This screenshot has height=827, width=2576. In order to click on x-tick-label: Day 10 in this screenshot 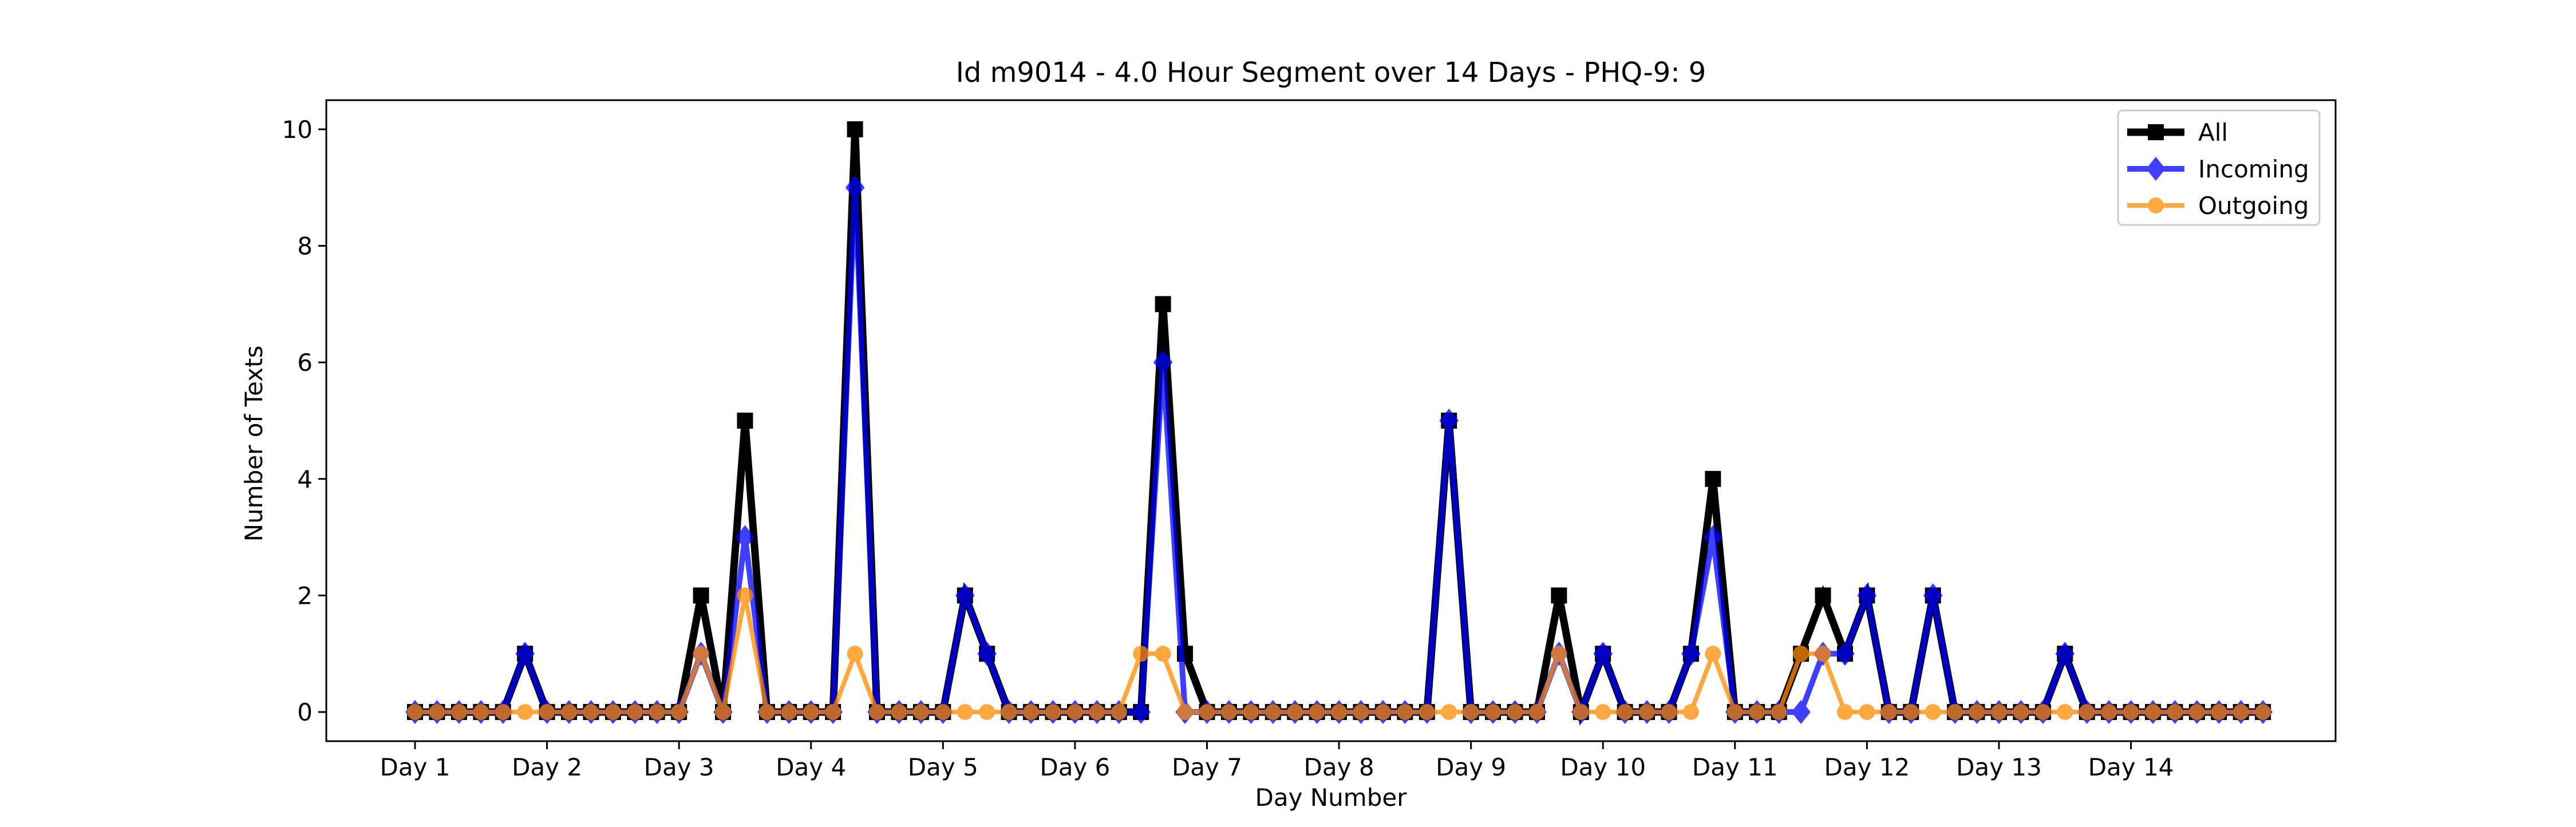, I will do `click(1603, 767)`.